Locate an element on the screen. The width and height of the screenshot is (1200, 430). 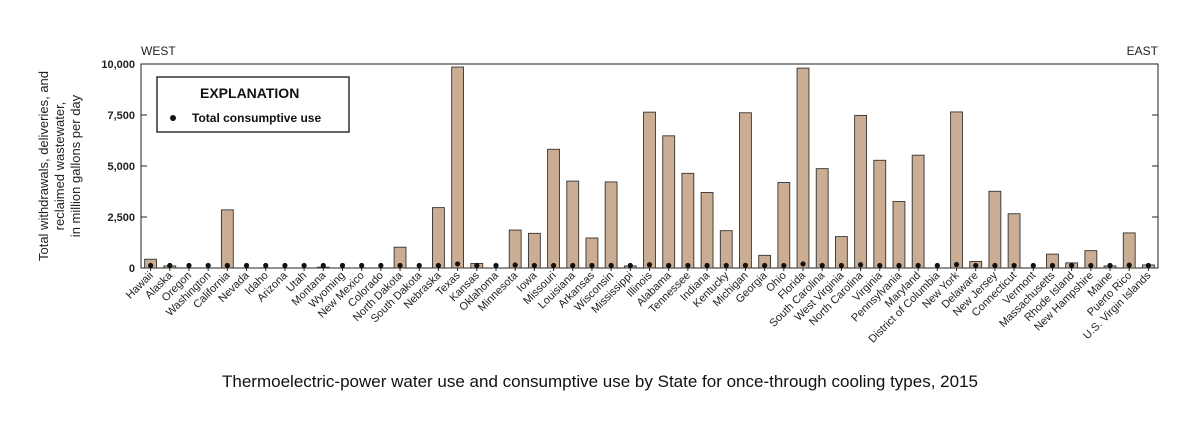
legend-title: EXPLANATION is located at coordinates (249, 93).